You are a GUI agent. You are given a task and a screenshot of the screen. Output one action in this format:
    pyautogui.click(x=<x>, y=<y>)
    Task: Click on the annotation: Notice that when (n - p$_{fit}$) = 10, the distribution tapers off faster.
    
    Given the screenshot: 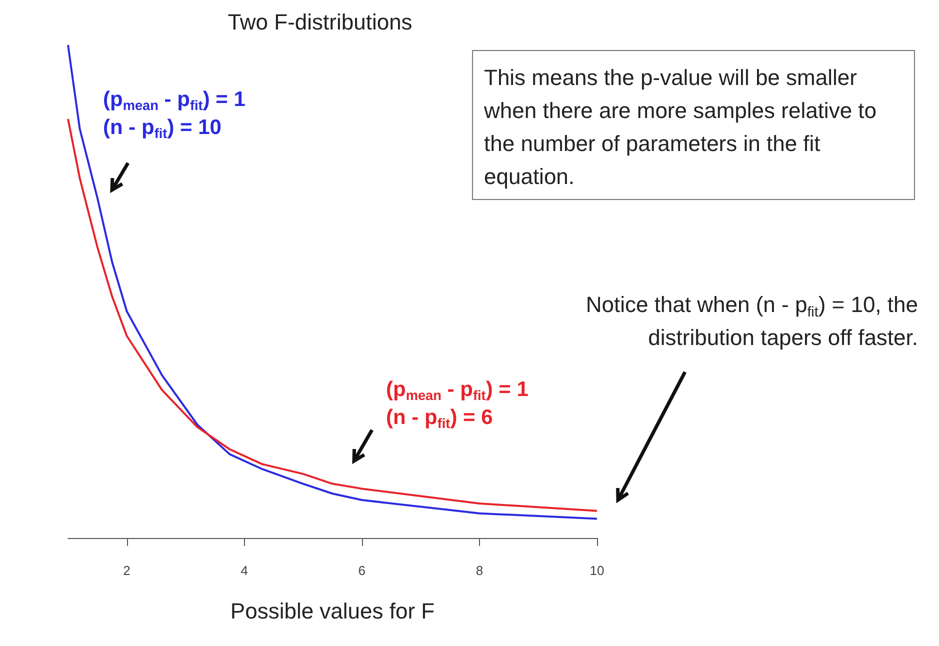 What is the action you would take?
    pyautogui.click(x=751, y=321)
    